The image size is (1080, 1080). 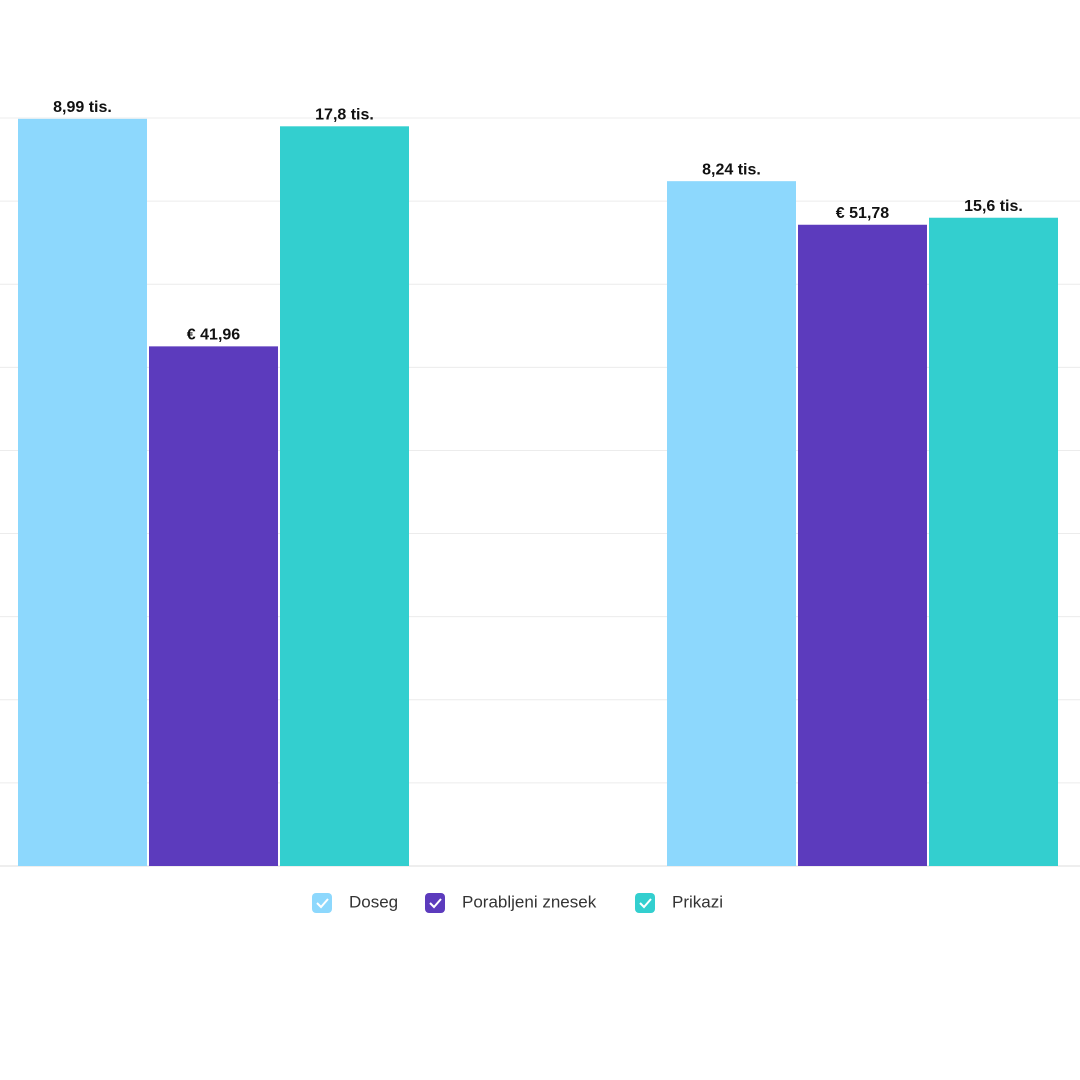 I want to click on data-label: 15,6 tis., so click(x=993, y=206).